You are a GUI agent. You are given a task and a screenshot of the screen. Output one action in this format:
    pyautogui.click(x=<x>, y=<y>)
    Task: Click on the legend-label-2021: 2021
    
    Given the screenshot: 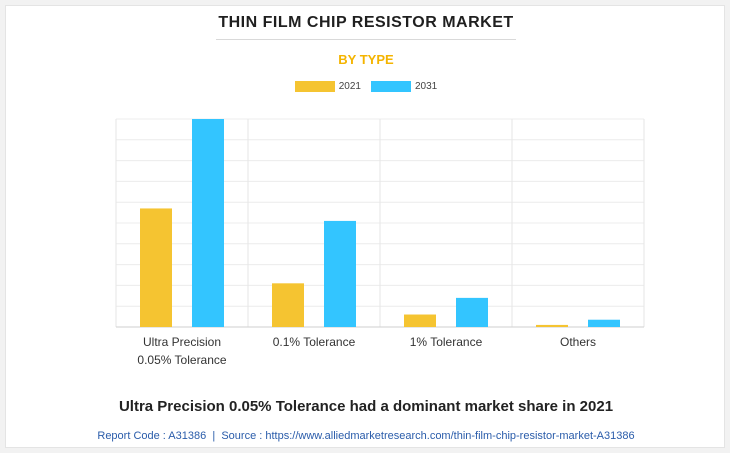 What is the action you would take?
    pyautogui.click(x=349, y=86)
    